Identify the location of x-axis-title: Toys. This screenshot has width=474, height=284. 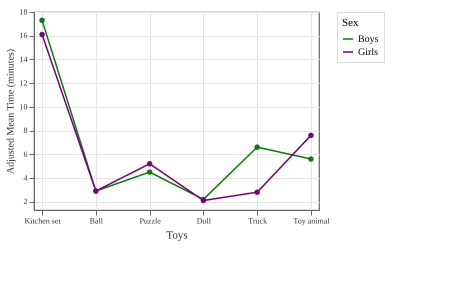
(177, 236).